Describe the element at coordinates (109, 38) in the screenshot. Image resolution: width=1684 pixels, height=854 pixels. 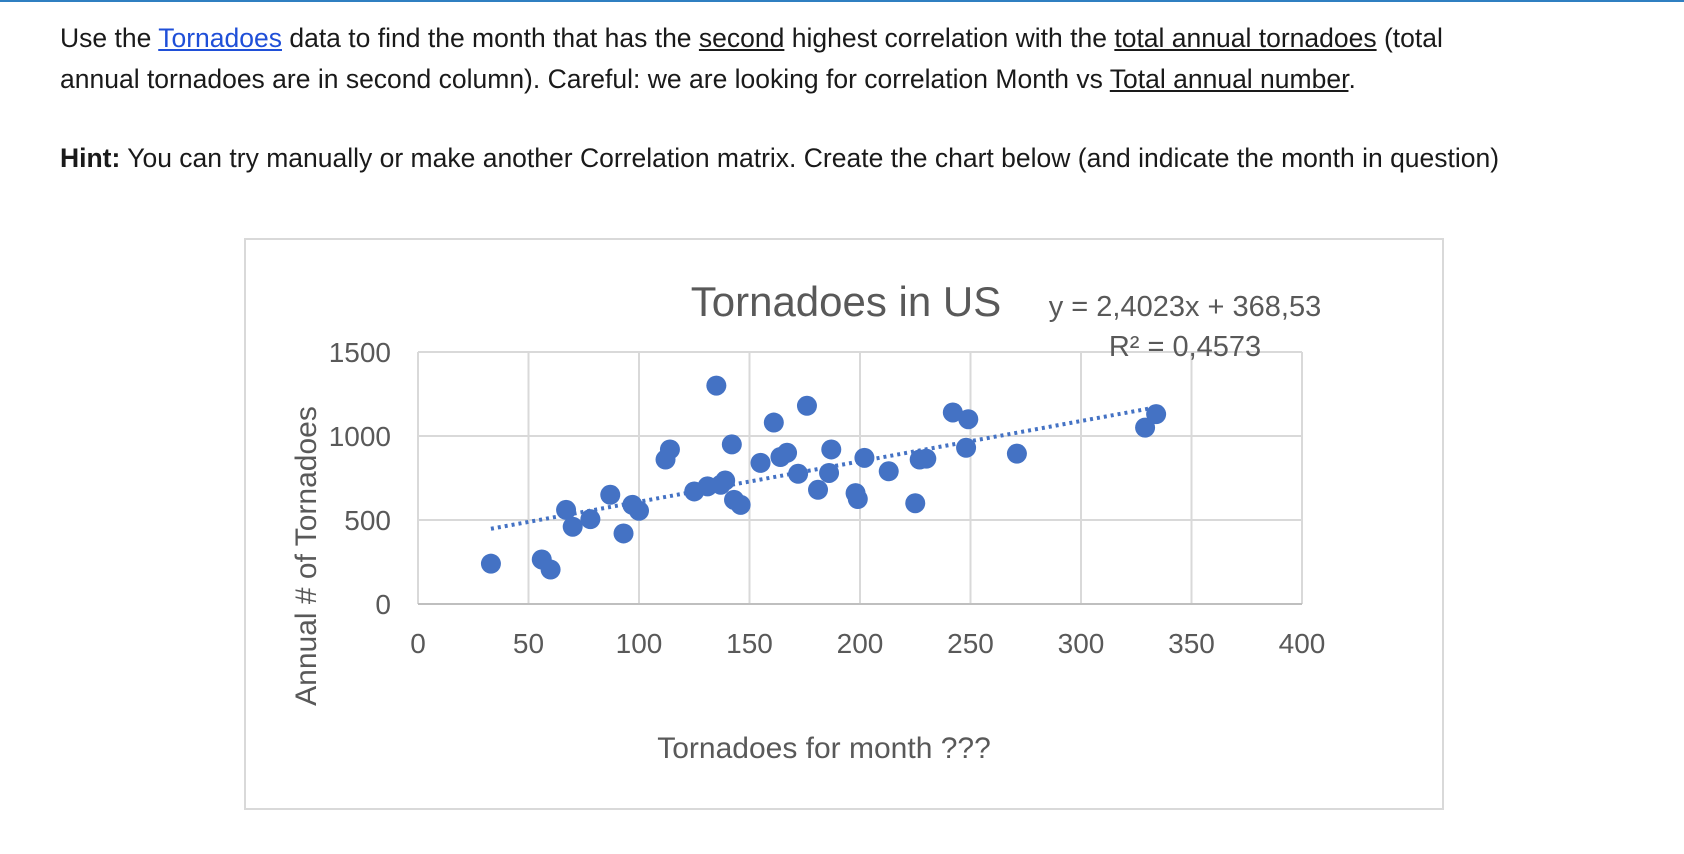
I see `question-text-1: Use the` at that location.